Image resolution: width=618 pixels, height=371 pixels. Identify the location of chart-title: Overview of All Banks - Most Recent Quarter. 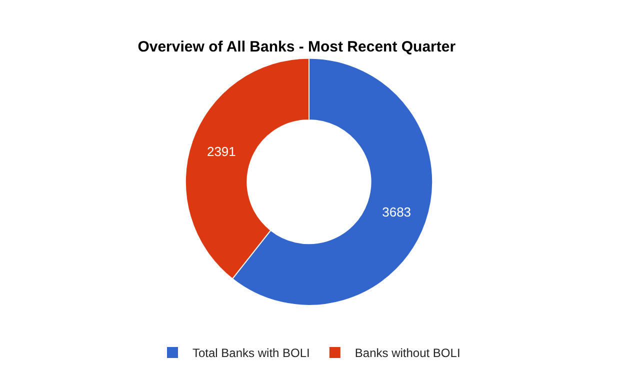
(297, 47).